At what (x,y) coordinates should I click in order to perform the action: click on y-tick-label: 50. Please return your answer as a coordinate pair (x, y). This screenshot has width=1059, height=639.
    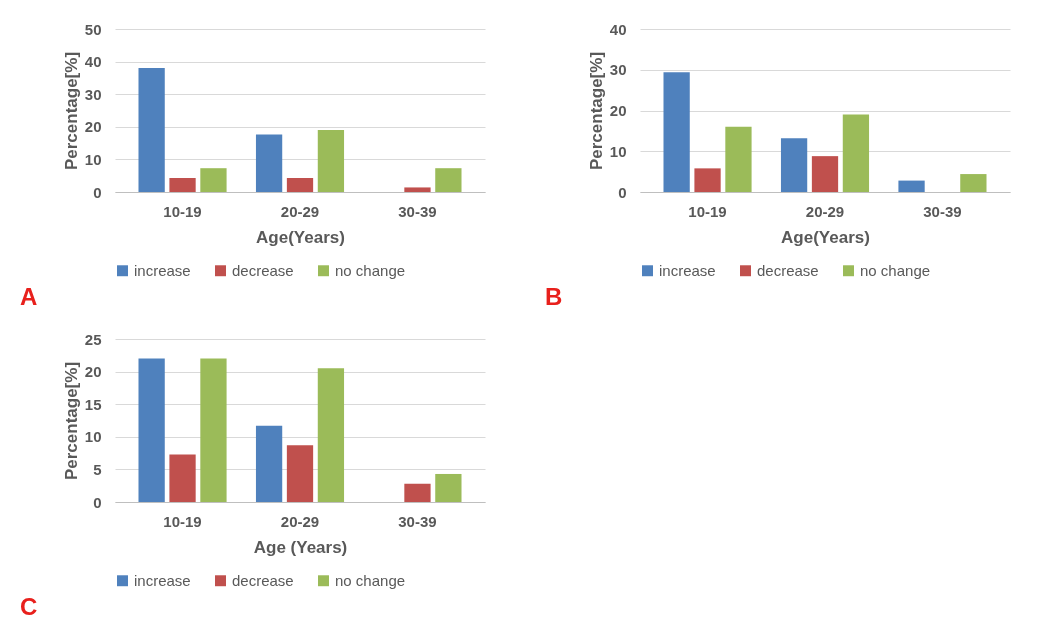
    Looking at the image, I should click on (93, 29).